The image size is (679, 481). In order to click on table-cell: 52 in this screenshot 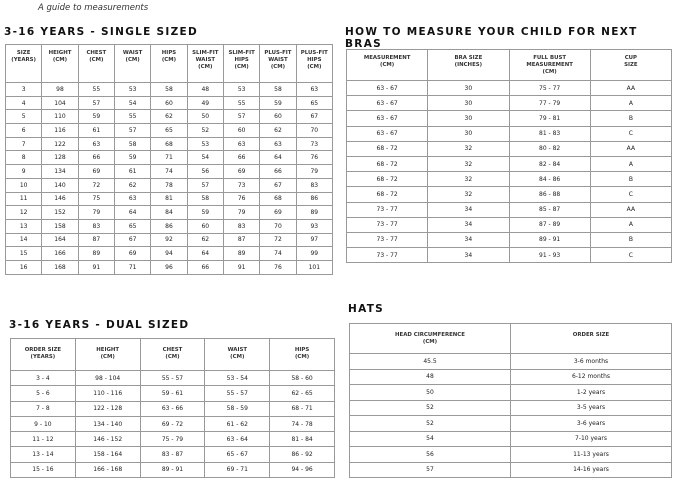, I will do `click(430, 407)`.